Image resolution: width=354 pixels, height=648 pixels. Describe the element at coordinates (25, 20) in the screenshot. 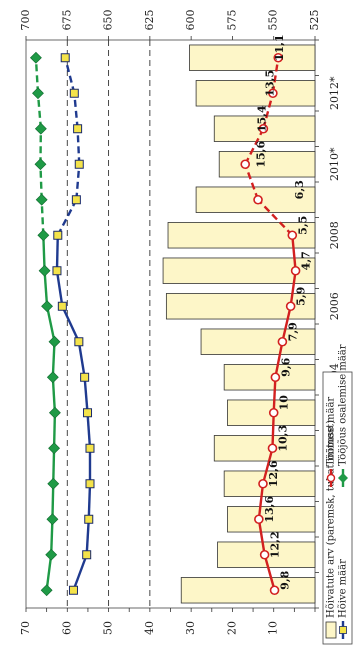

I see `right-tick-label-700: 700` at that location.